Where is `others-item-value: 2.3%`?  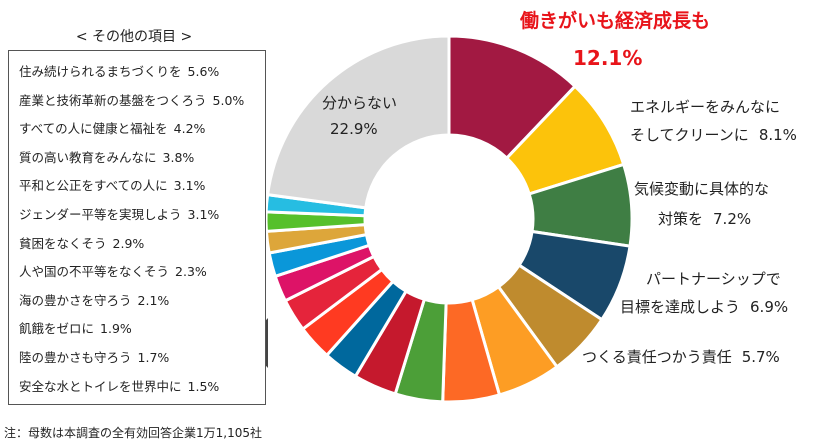 others-item-value: 2.3% is located at coordinates (191, 272).